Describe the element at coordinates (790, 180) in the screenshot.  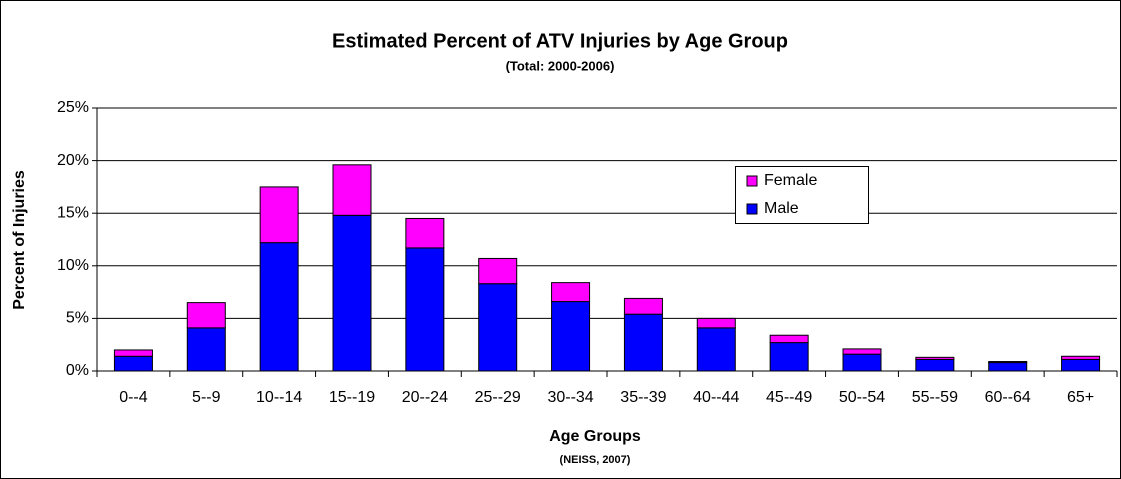
I see `legend-label: Female` at that location.